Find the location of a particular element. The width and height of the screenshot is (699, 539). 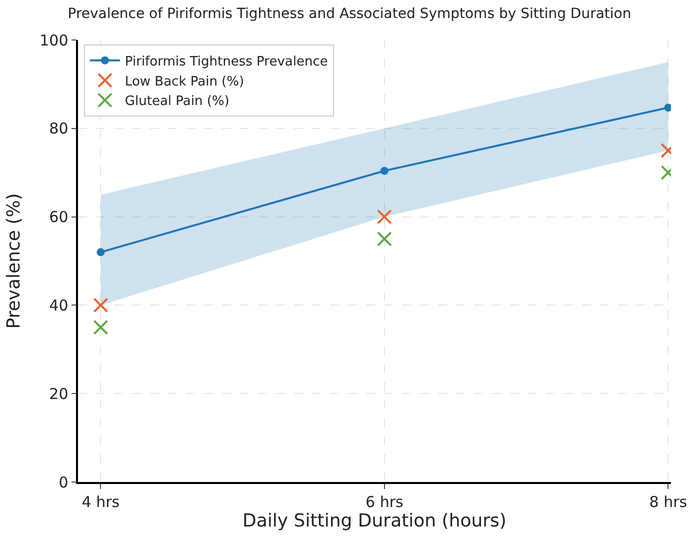

legend-label: Piriformis Tightness Prevalence is located at coordinates (226, 62).